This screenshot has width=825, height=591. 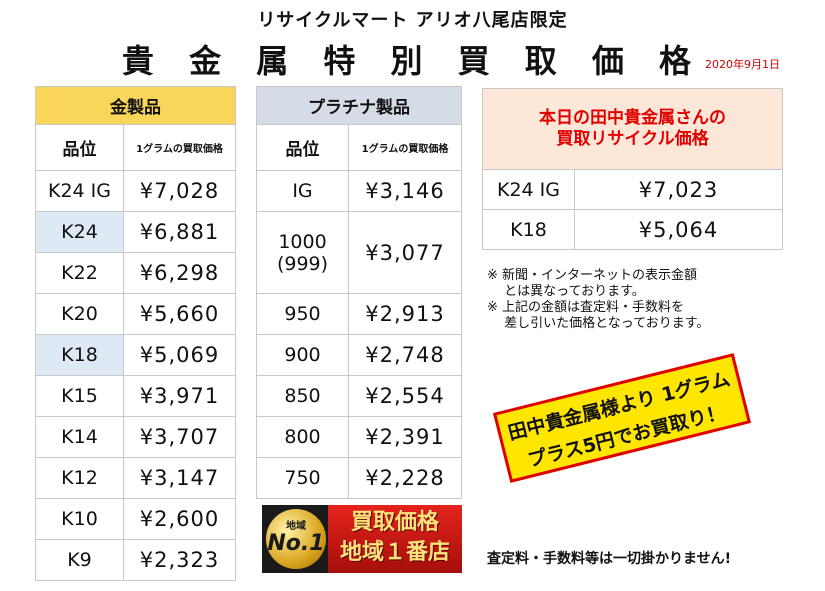 I want to click on gold-price: ¥2,600, so click(x=179, y=519).